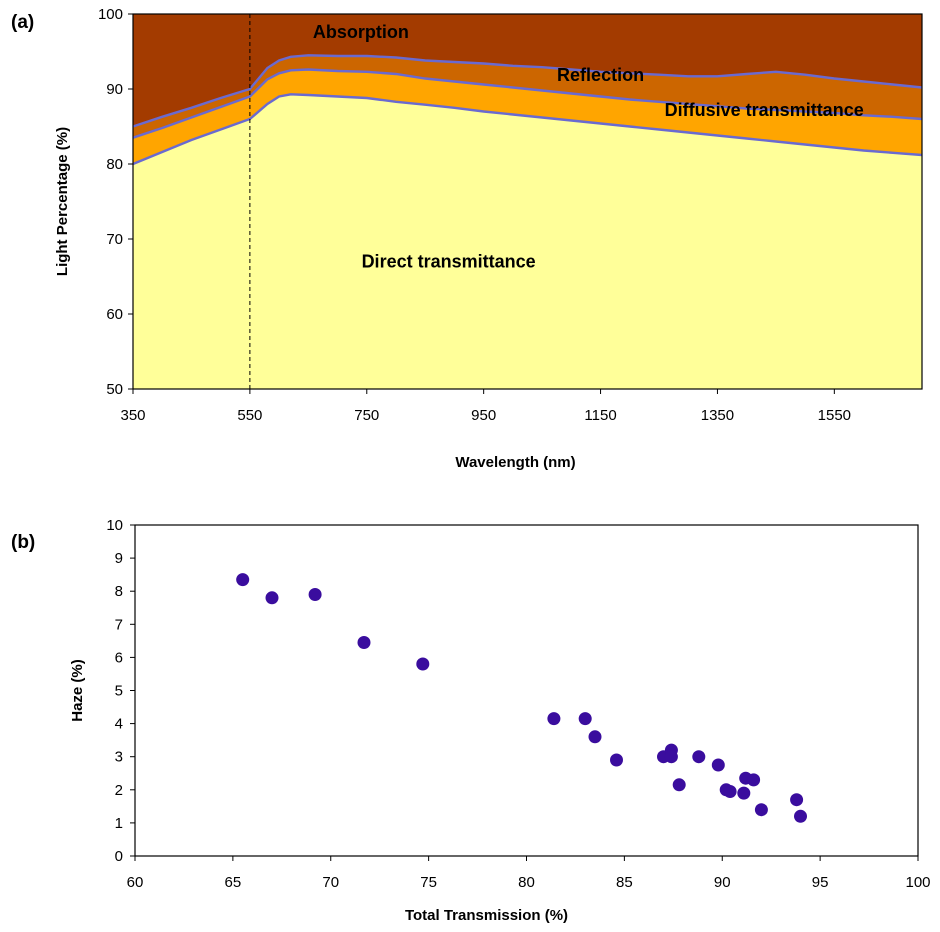  What do you see at coordinates (114, 239) in the screenshot?
I see `y-tick-label: 70` at bounding box center [114, 239].